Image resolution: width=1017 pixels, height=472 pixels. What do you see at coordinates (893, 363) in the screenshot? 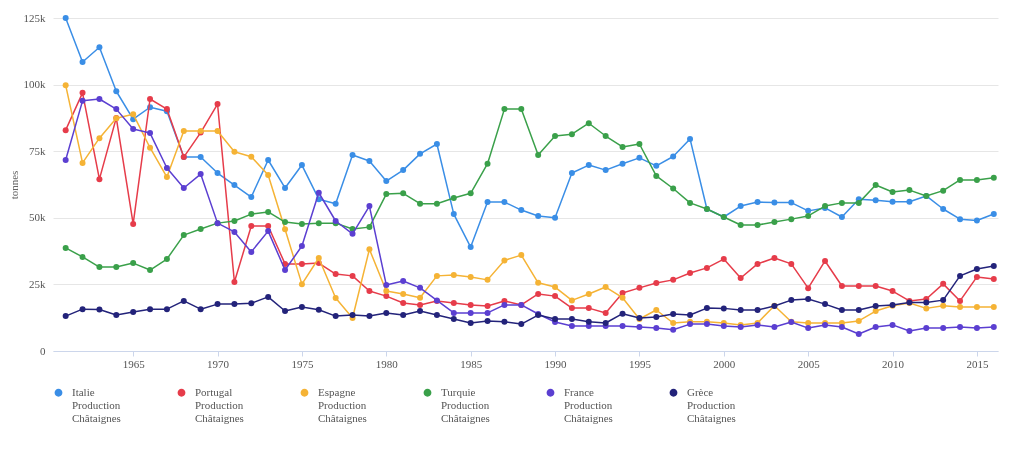
I see `x-tick-label: 2010` at bounding box center [893, 363].